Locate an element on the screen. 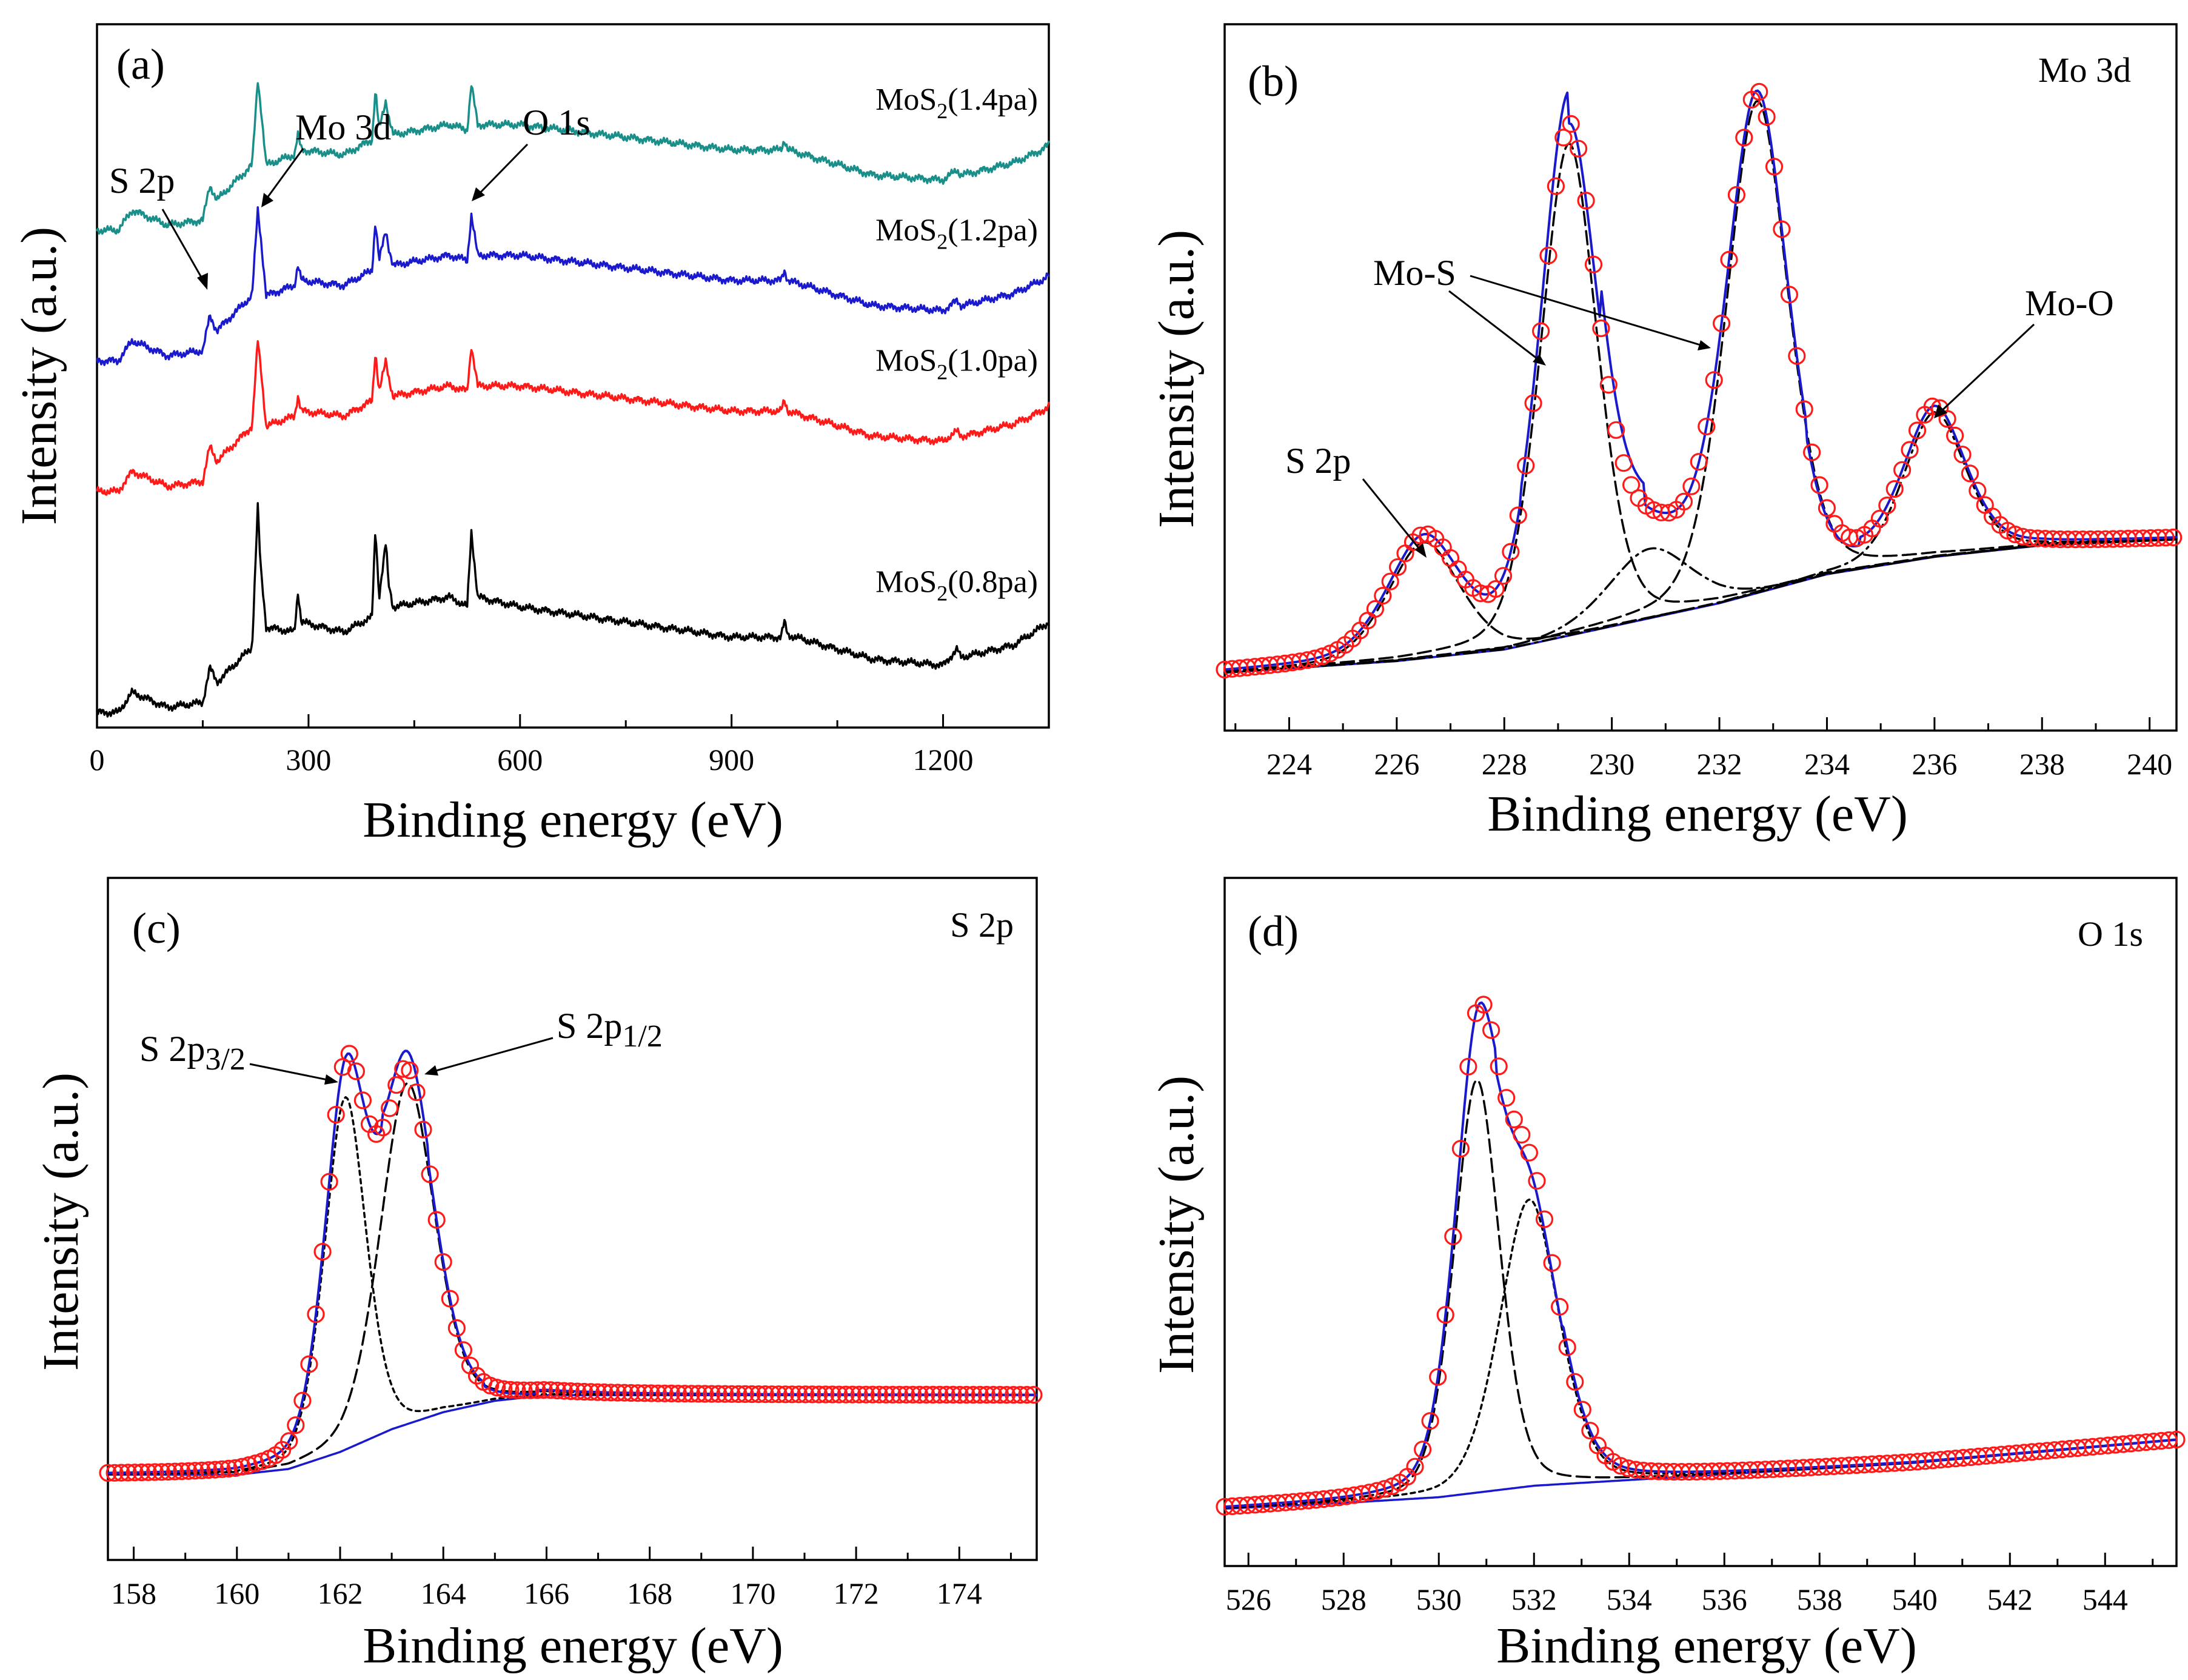  panel-b-xtick-label: 230 is located at coordinates (1611, 764).